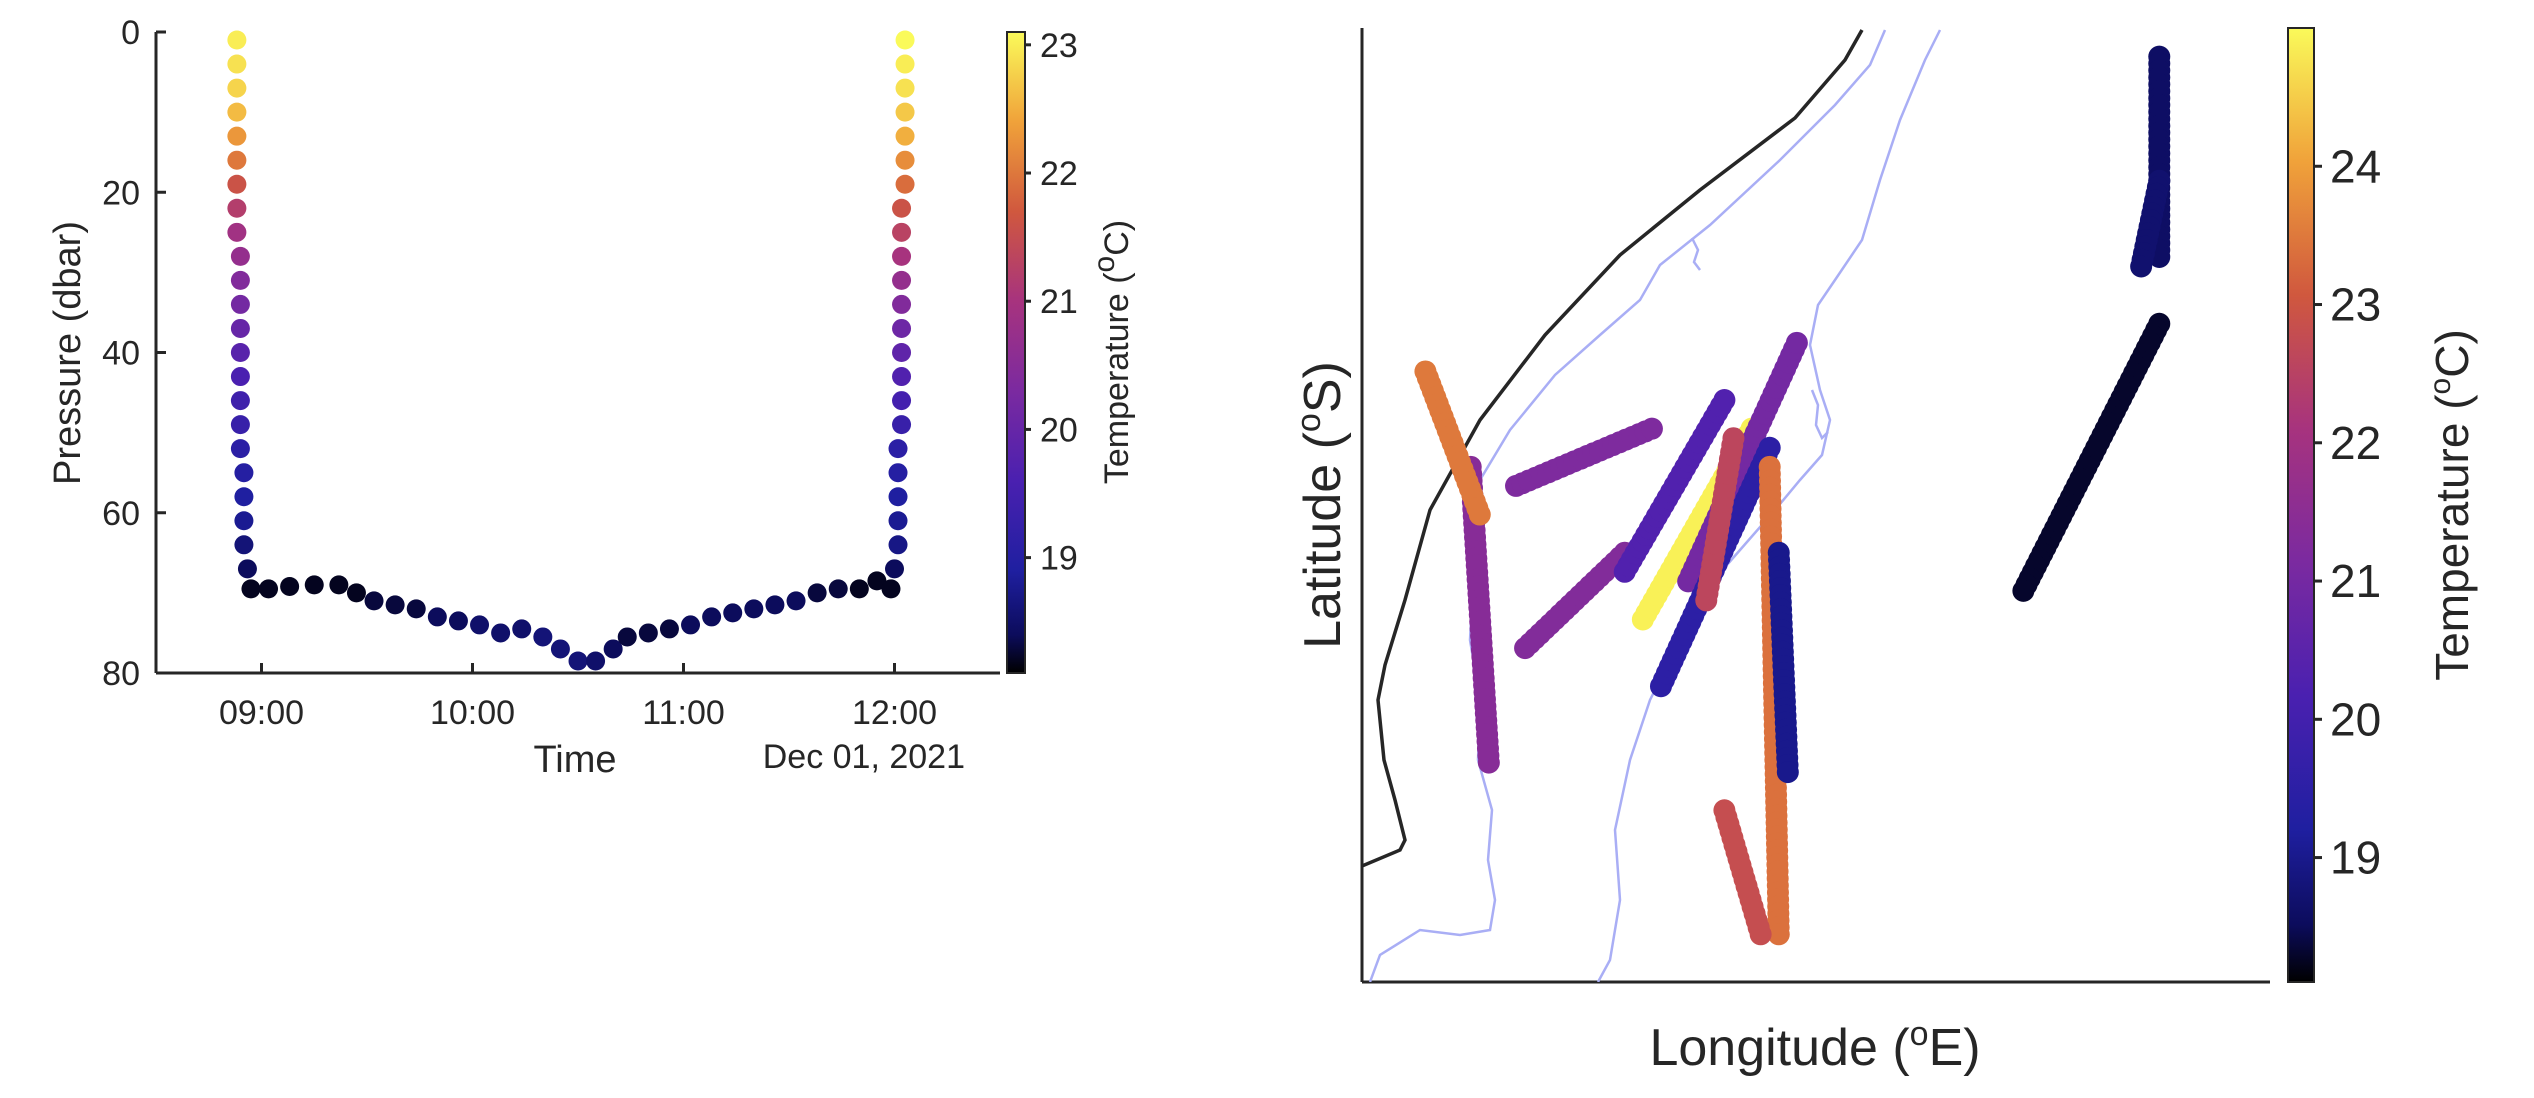 The image size is (2534, 1098). Describe the element at coordinates (121, 354) in the screenshot. I see `left-y-tick-label: 40` at that location.